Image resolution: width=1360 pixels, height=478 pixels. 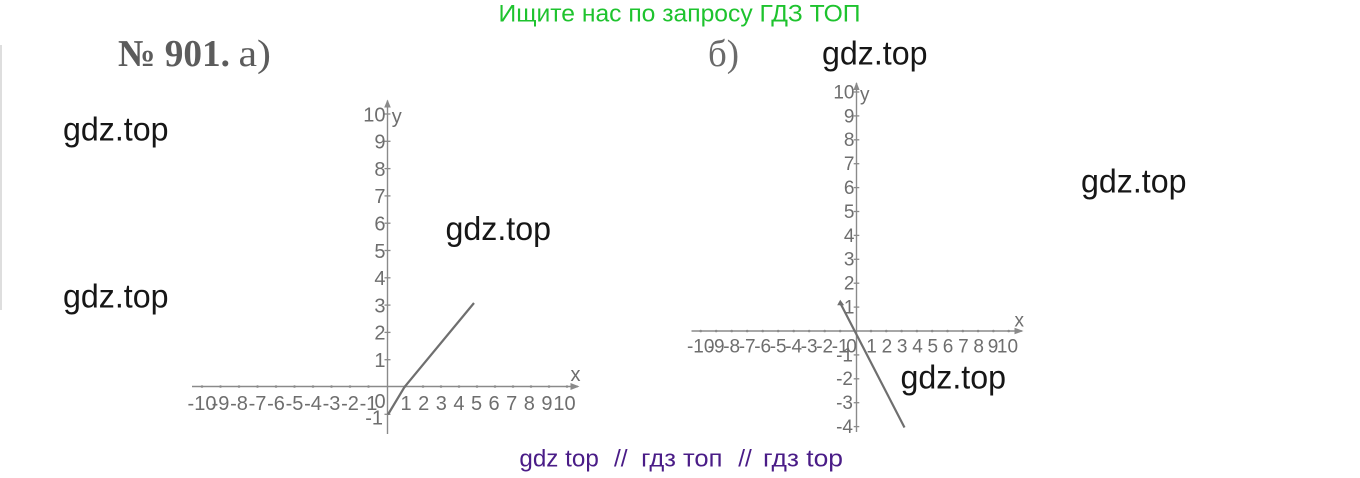 What do you see at coordinates (680, 13) in the screenshot?
I see `svg-text: Ищите нас по запросу ГДЗ ТОП` at bounding box center [680, 13].